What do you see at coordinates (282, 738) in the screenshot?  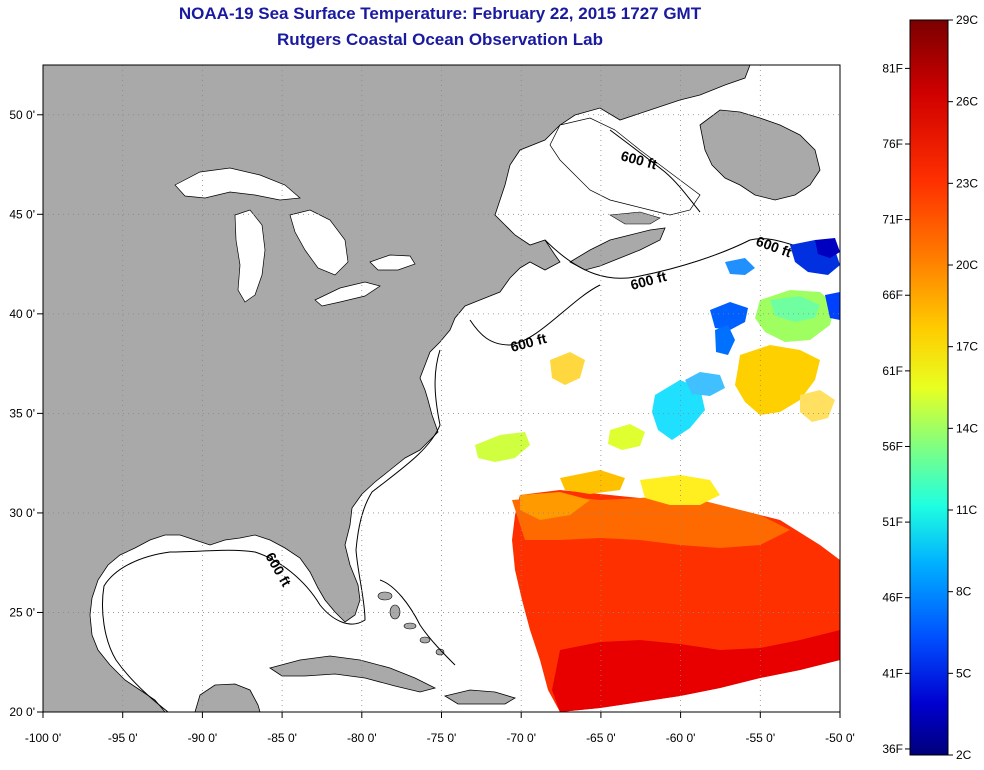 I see `longitude-tick-label: -85 0'` at bounding box center [282, 738].